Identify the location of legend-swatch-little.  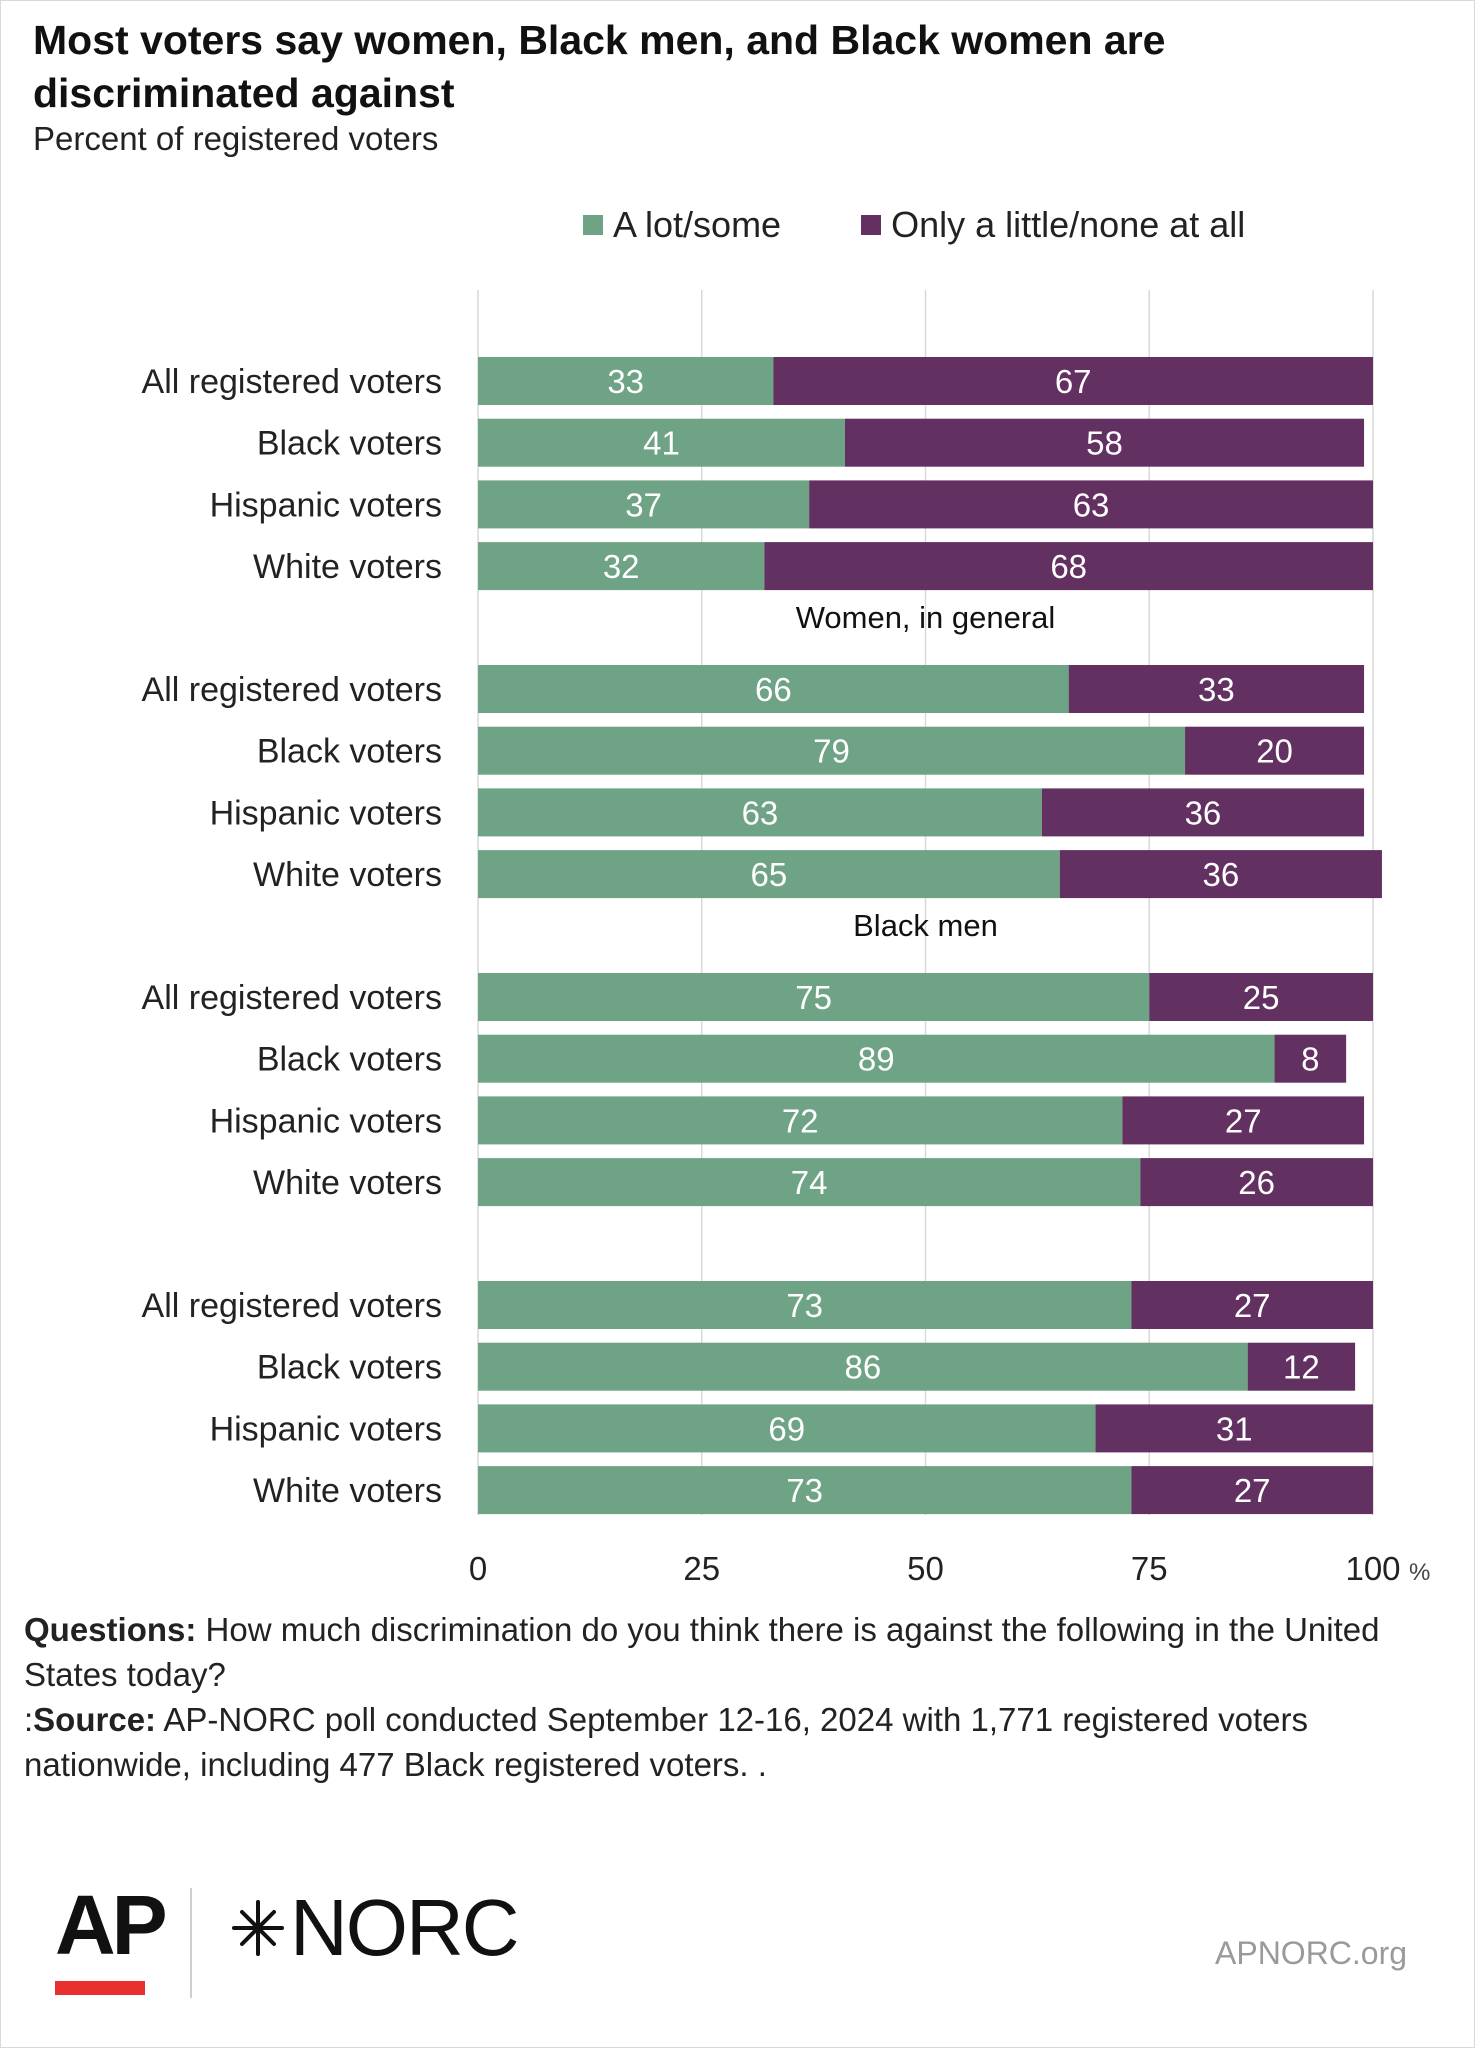
(871, 225).